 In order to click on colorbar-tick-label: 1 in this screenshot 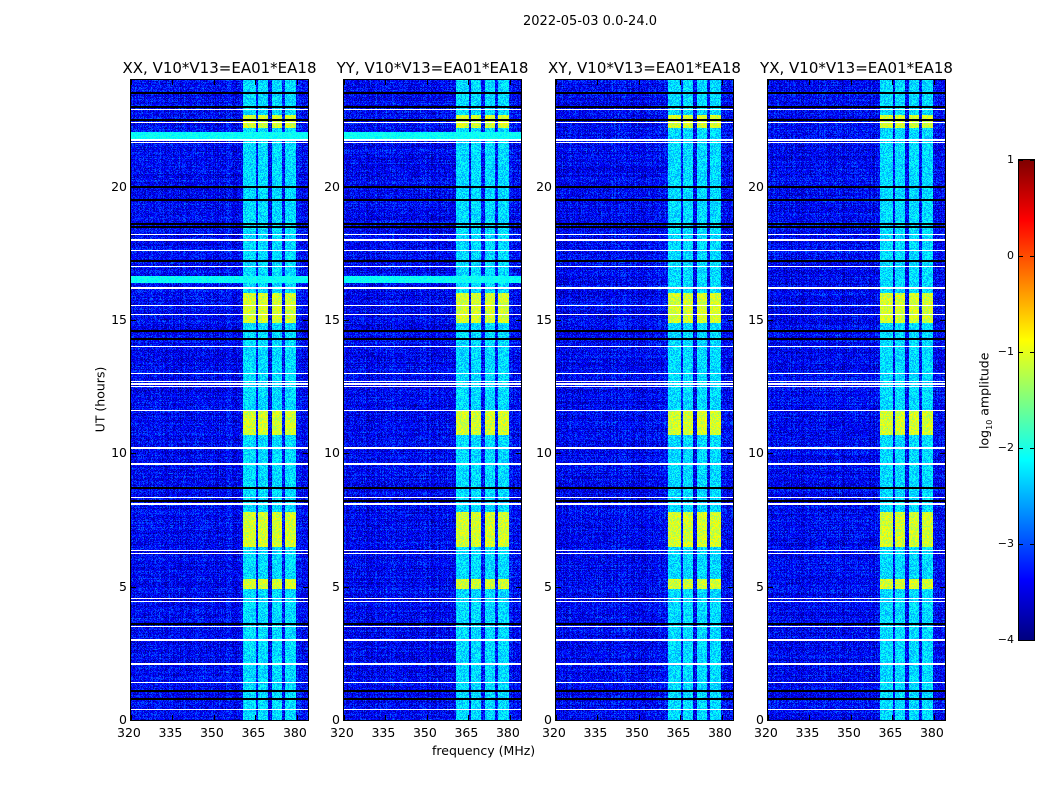, I will do `click(1010, 159)`.